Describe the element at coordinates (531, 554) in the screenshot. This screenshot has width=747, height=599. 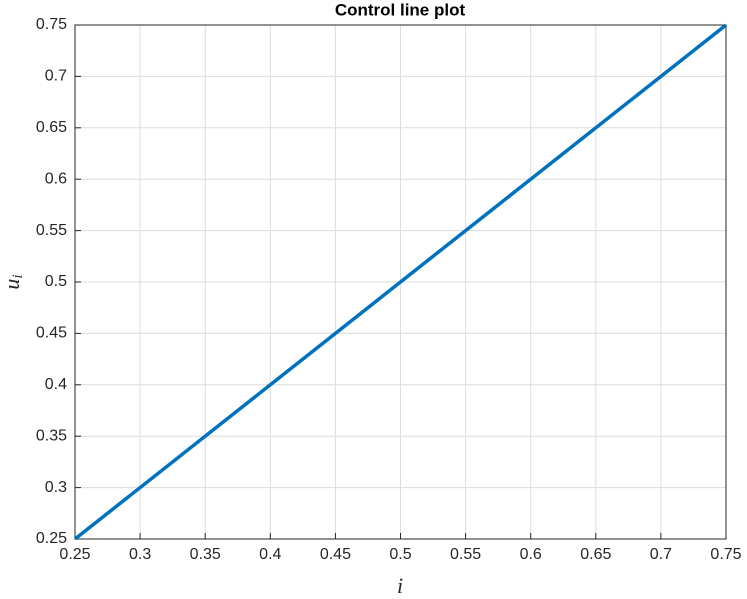
I see `x-tick-label: 0.6` at that location.